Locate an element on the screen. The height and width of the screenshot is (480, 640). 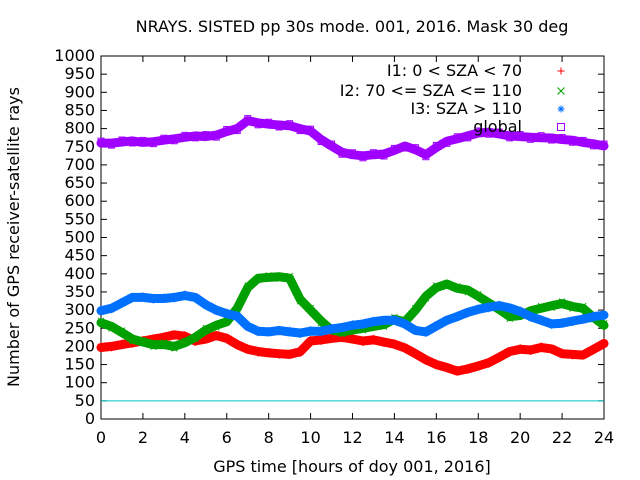
y-tick-label: 100 is located at coordinates (79, 382).